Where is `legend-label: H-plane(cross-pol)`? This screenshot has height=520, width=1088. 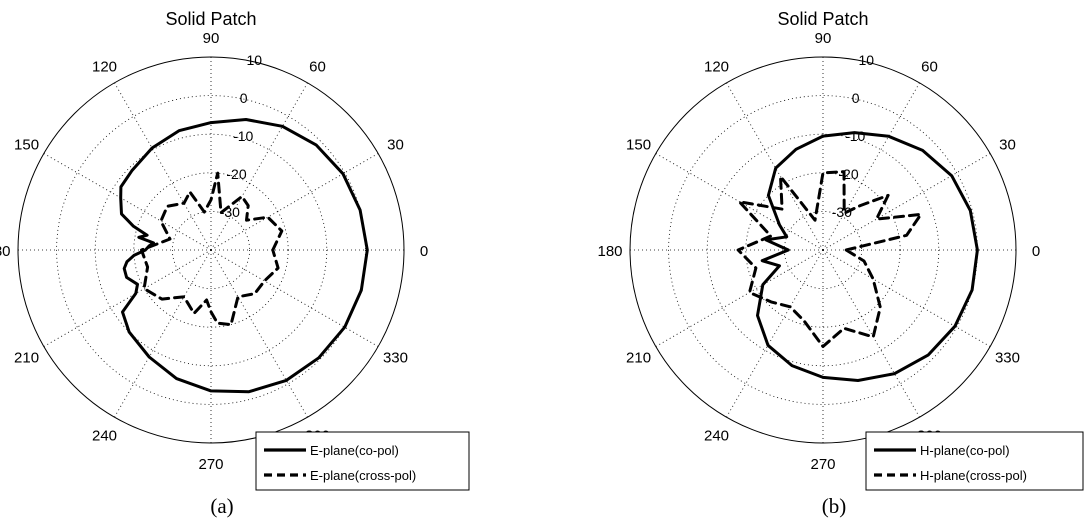 legend-label: H-plane(cross-pol) is located at coordinates (973, 475).